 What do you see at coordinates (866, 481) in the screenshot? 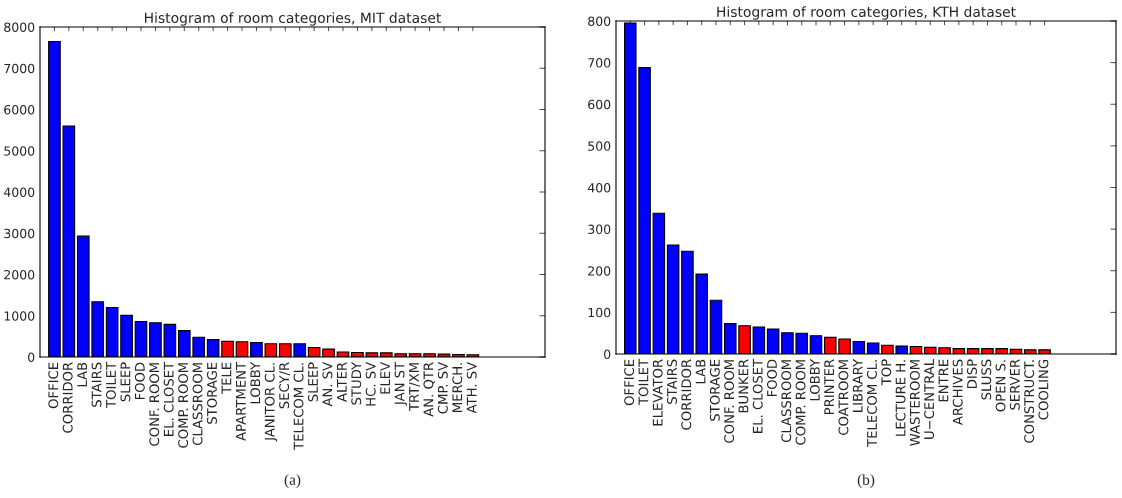
I see `text: (b)` at bounding box center [866, 481].